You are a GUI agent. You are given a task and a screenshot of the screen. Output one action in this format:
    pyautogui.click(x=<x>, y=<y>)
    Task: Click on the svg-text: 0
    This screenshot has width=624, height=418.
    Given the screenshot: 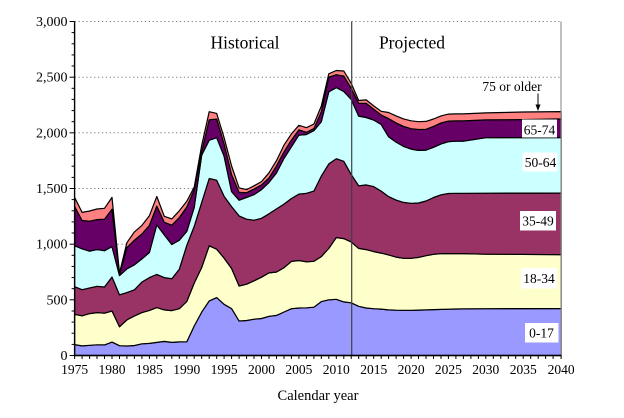 What is the action you would take?
    pyautogui.click(x=64, y=356)
    